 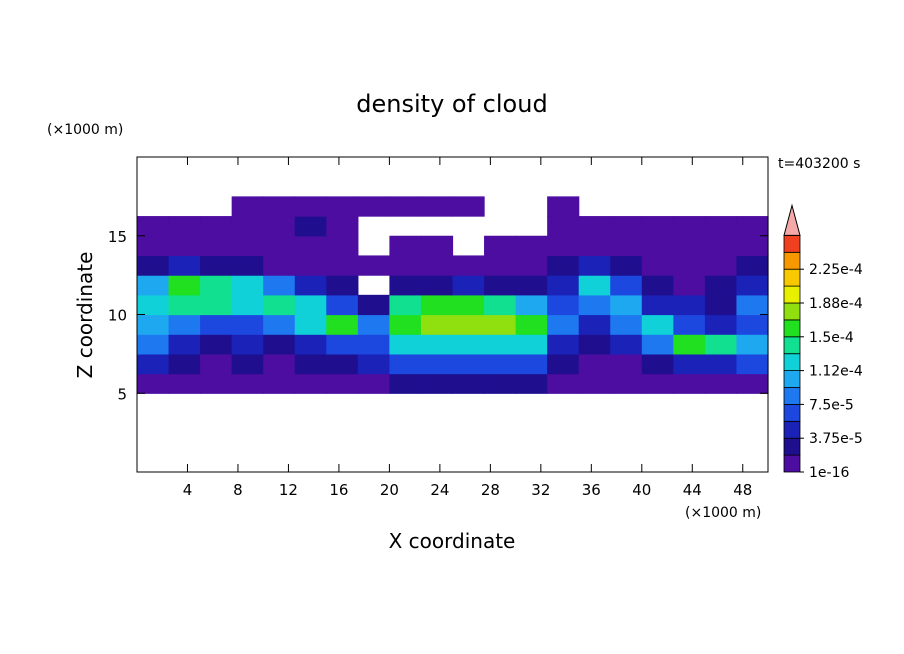 I want to click on colorbar-tick-label: 7.5e-5, so click(x=831, y=405).